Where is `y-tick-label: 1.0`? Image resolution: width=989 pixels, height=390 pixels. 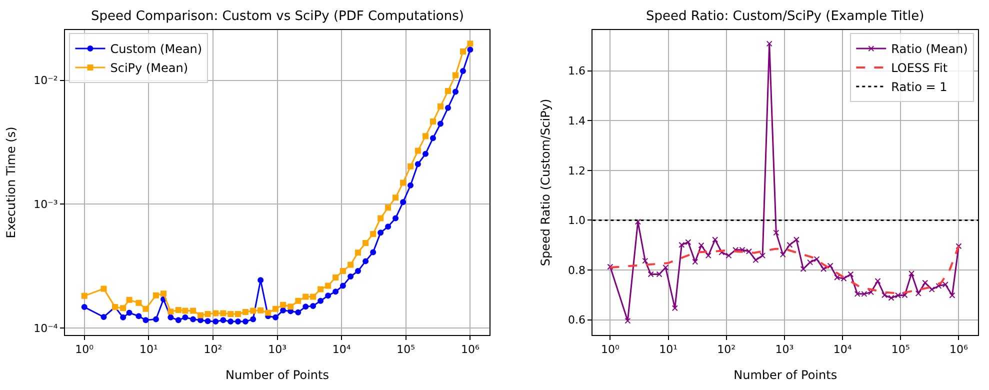
y-tick-label: 1.0 is located at coordinates (577, 221).